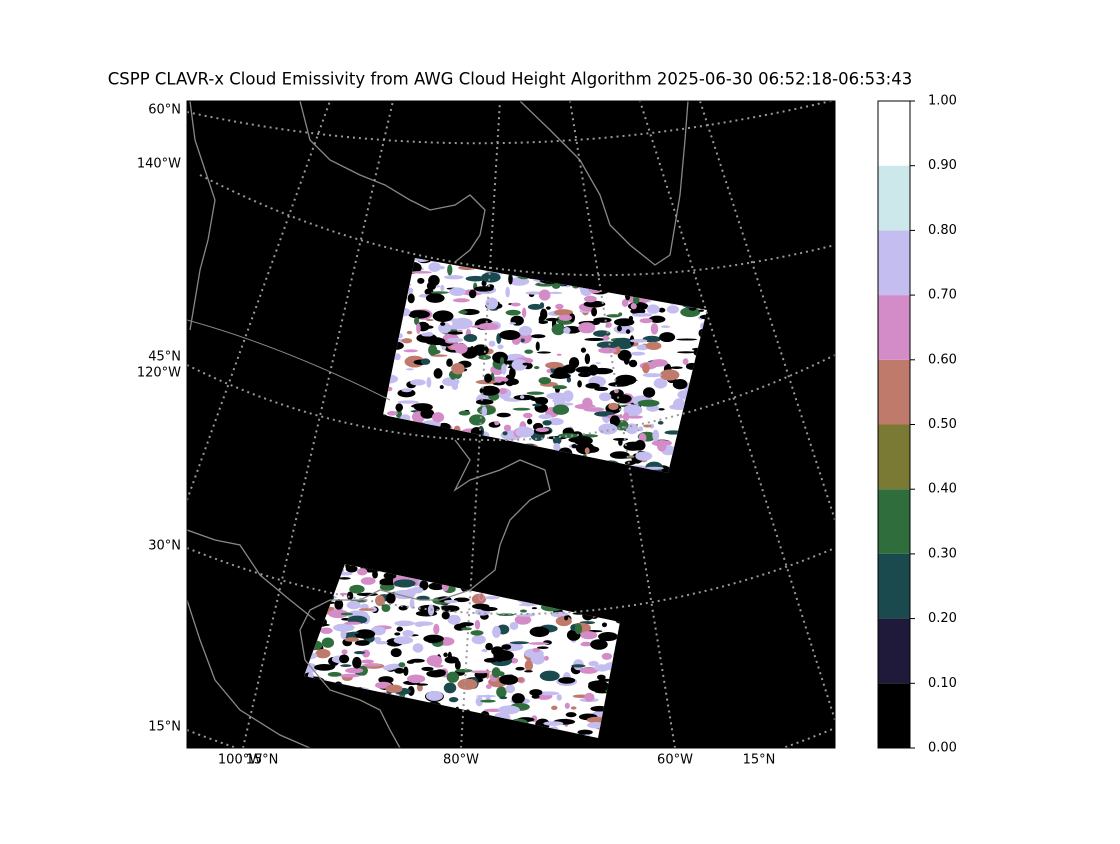 The width and height of the screenshot is (1120, 844). I want to click on colorbar-tick-label: 0.60, so click(942, 359).